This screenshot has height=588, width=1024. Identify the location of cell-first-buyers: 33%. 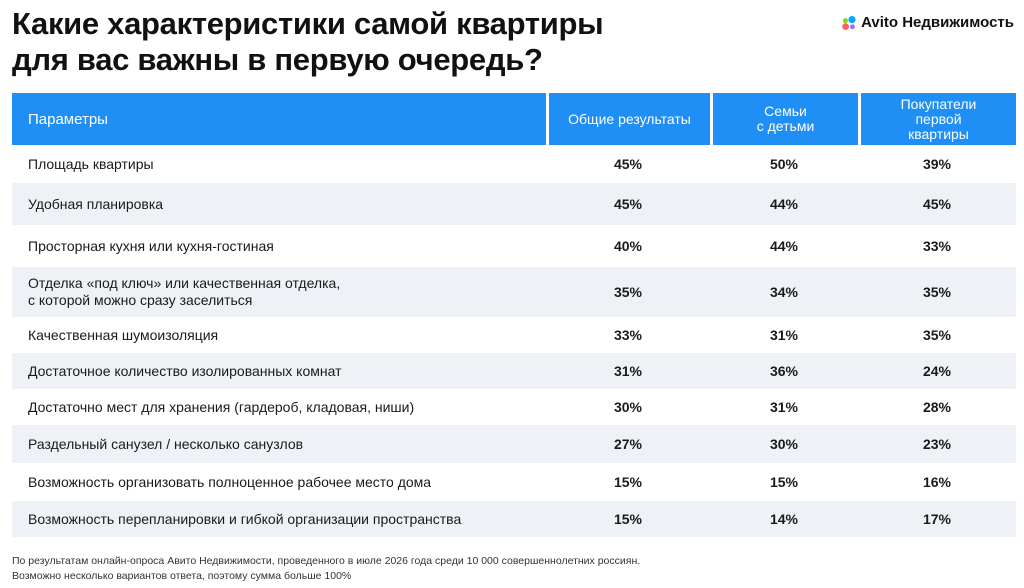
(937, 246).